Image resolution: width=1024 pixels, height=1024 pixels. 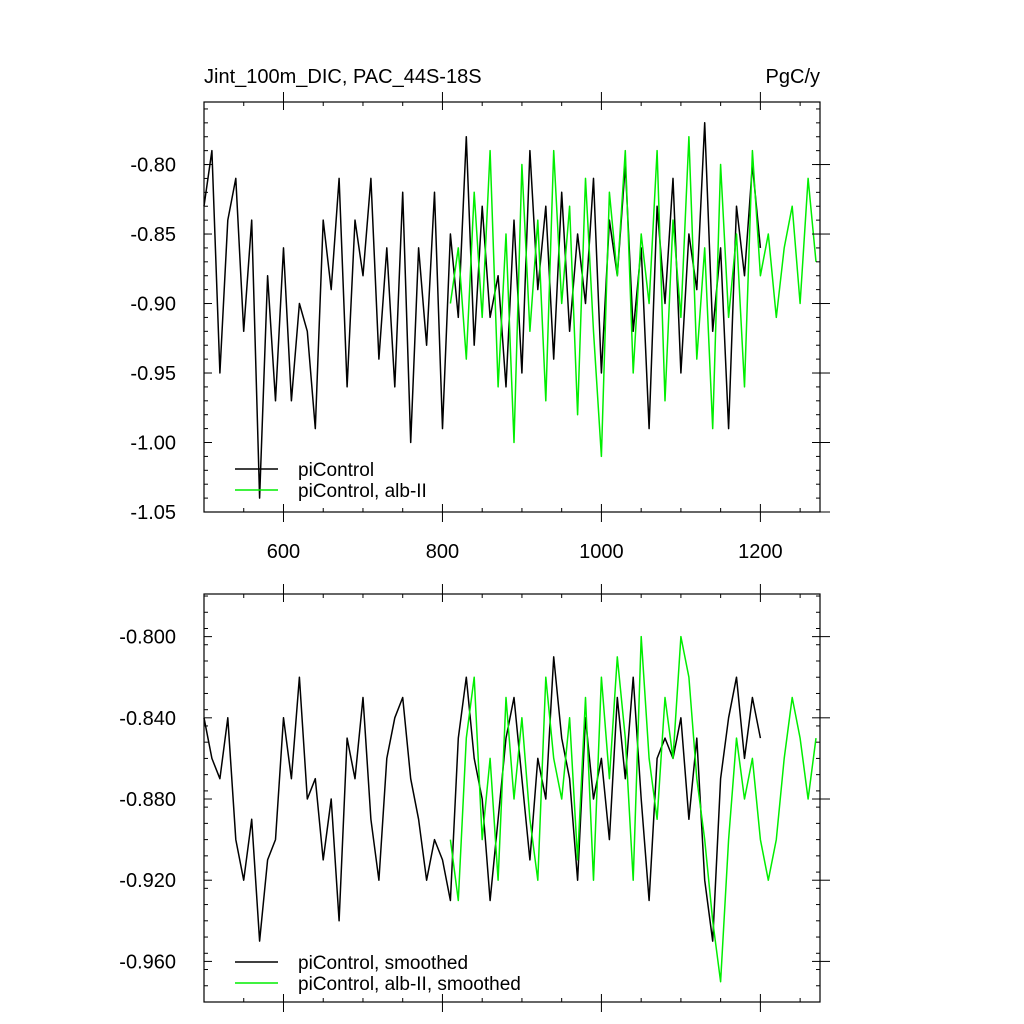 What do you see at coordinates (153, 513) in the screenshot?
I see `top-ytick-label: -1.05` at bounding box center [153, 513].